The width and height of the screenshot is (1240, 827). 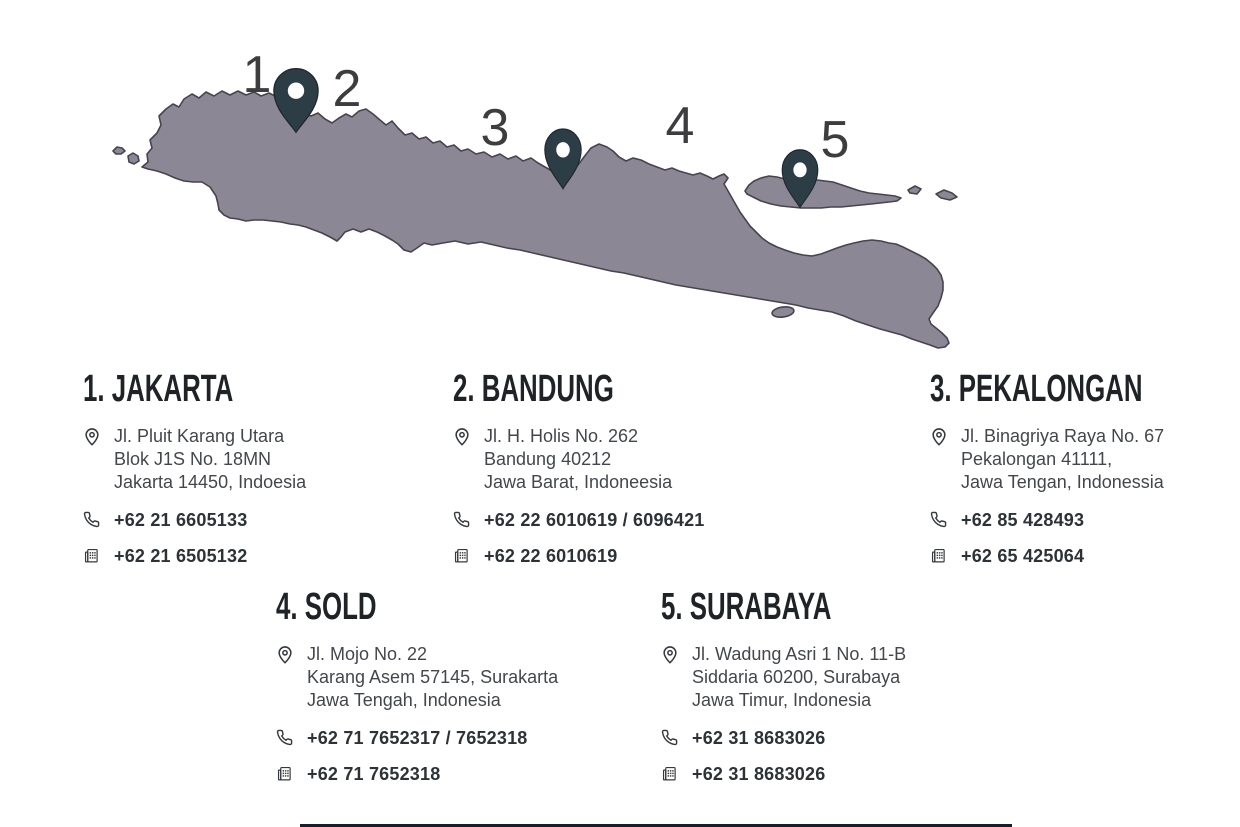 What do you see at coordinates (374, 774) in the screenshot?
I see `fax-number: +62 71 7652318` at bounding box center [374, 774].